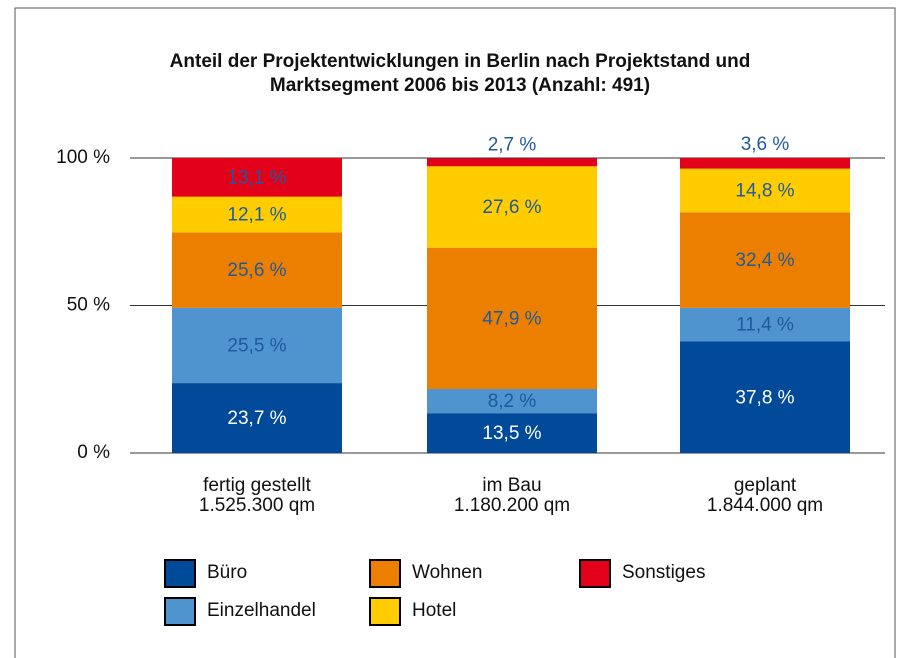 This screenshot has height=658, width=909. I want to click on value-label: 13,1 %, so click(256, 177).